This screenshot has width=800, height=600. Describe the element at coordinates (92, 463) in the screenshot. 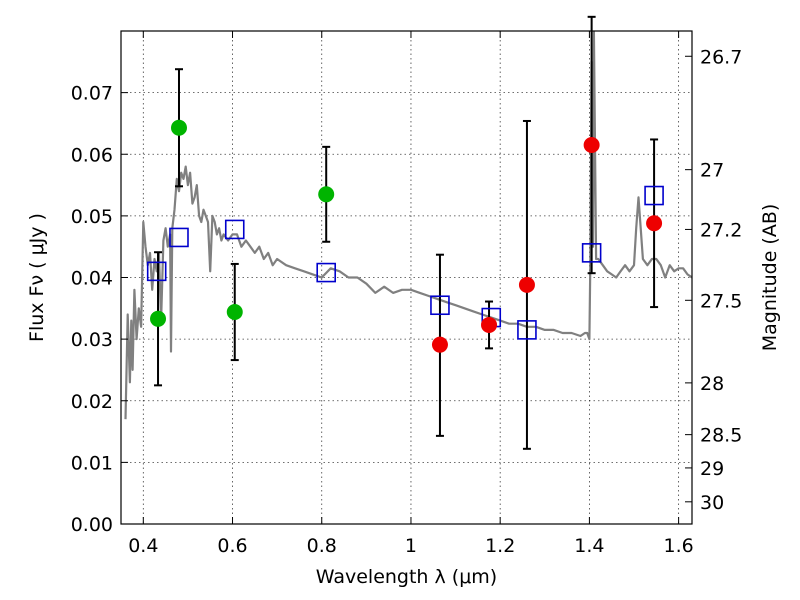

I see `y-tick-label: 0.01` at that location.